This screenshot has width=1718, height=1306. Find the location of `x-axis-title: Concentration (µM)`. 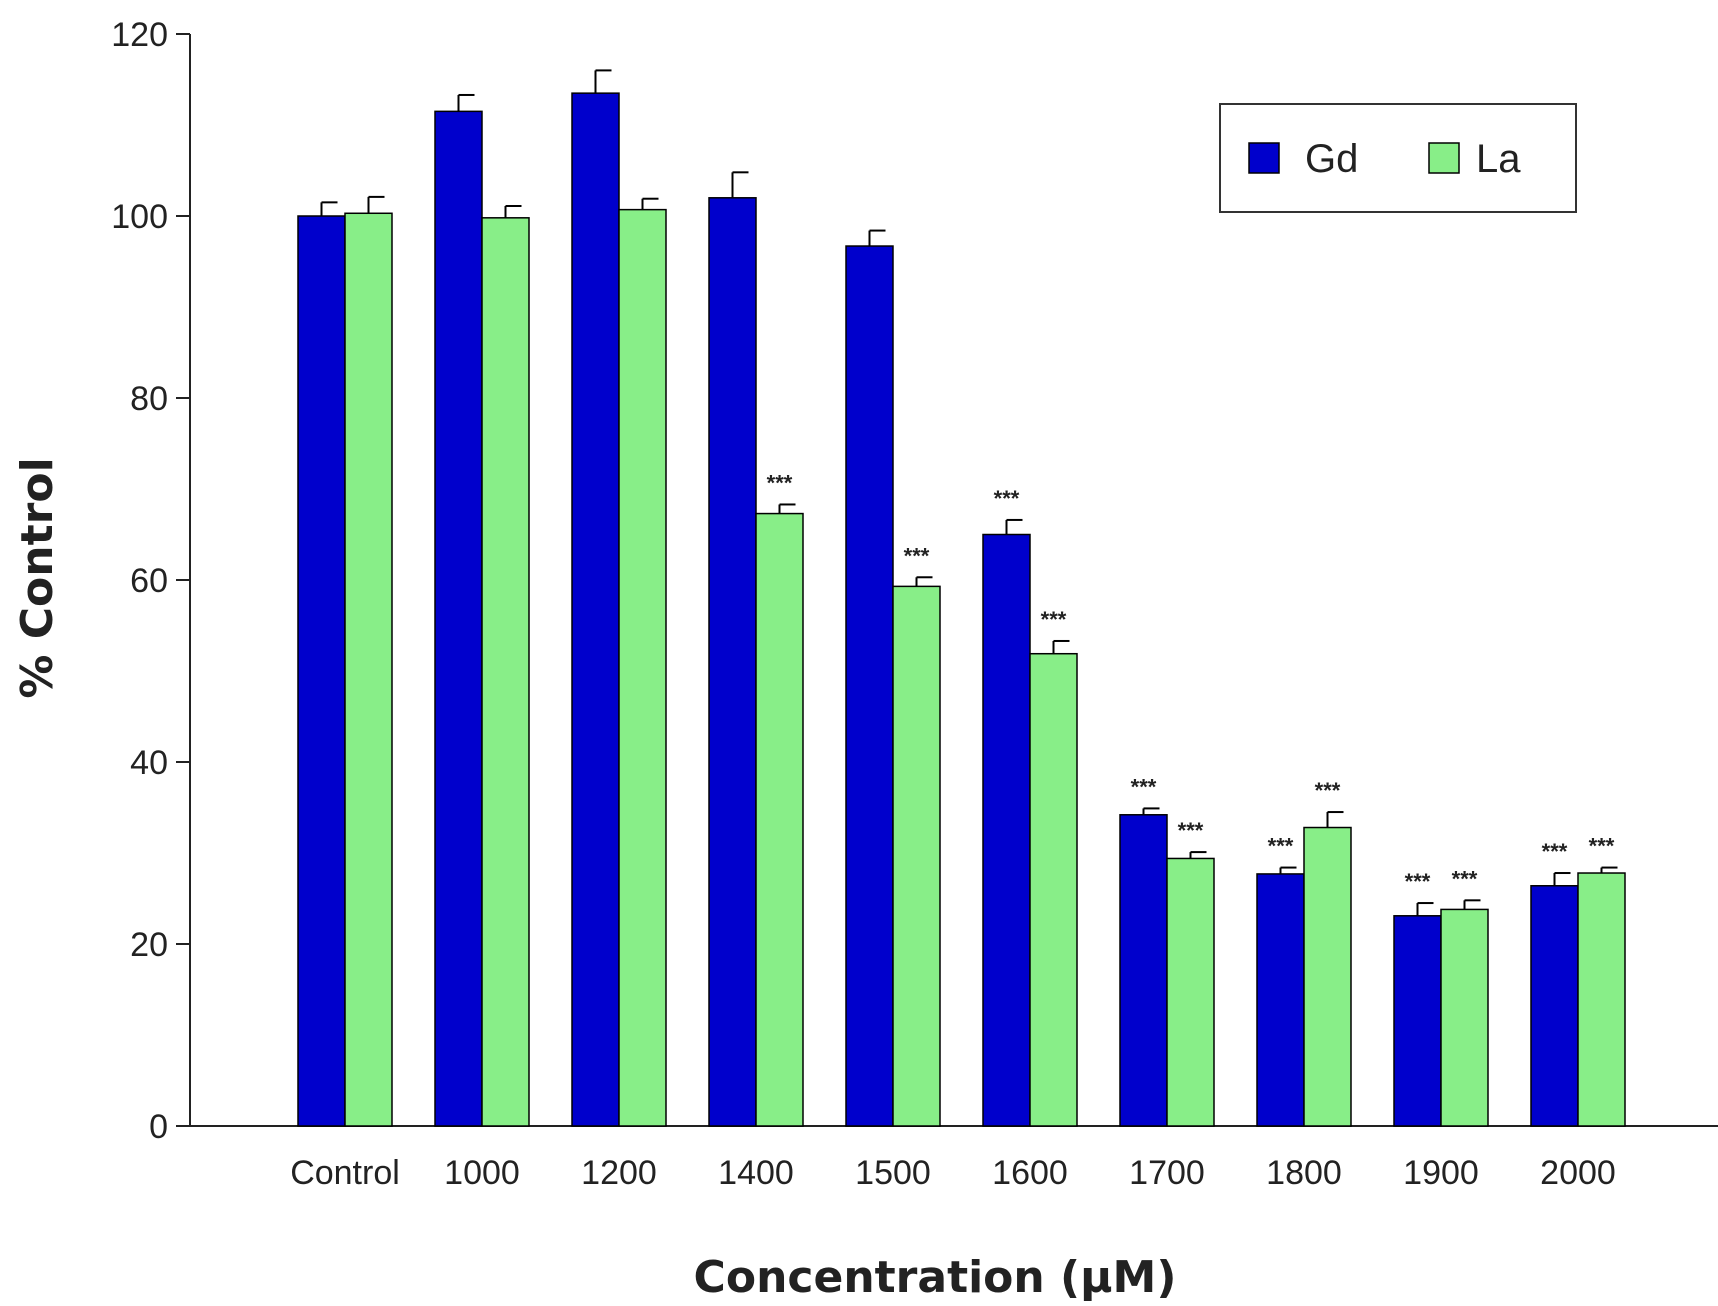

x-axis-title: Concentration (µM) is located at coordinates (935, 1277).